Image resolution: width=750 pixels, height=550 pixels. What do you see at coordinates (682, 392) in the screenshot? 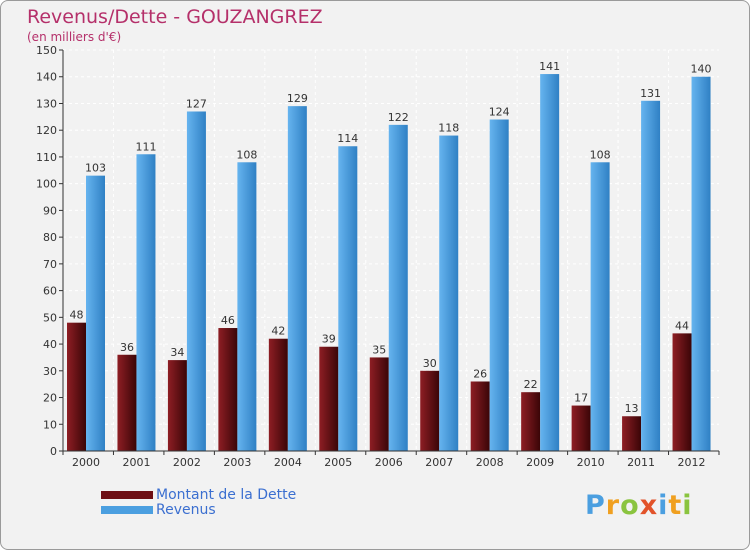
I see `bar-dette-2012` at bounding box center [682, 392].